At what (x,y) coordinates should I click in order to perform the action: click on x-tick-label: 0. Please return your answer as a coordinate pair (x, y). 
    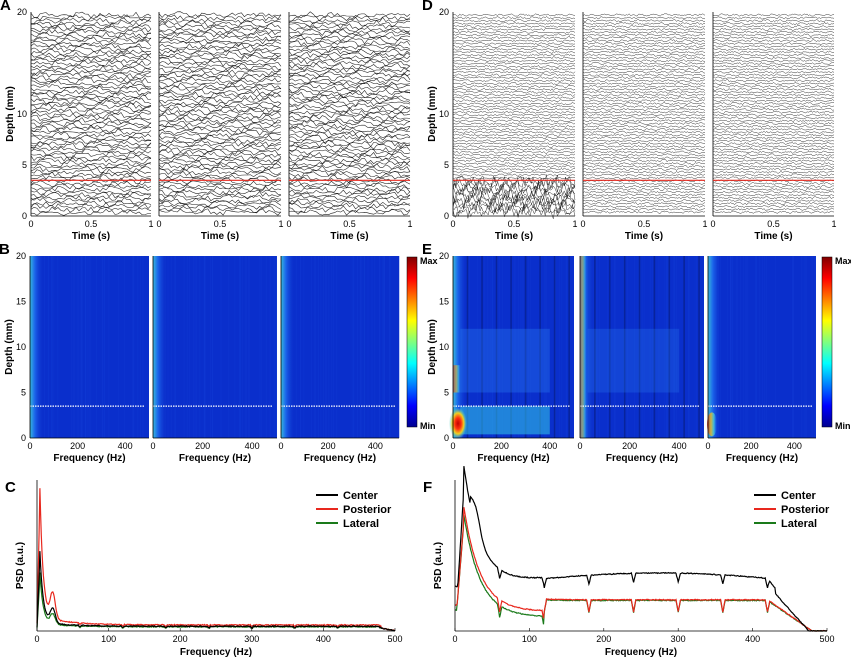
    Looking at the image, I should click on (707, 446).